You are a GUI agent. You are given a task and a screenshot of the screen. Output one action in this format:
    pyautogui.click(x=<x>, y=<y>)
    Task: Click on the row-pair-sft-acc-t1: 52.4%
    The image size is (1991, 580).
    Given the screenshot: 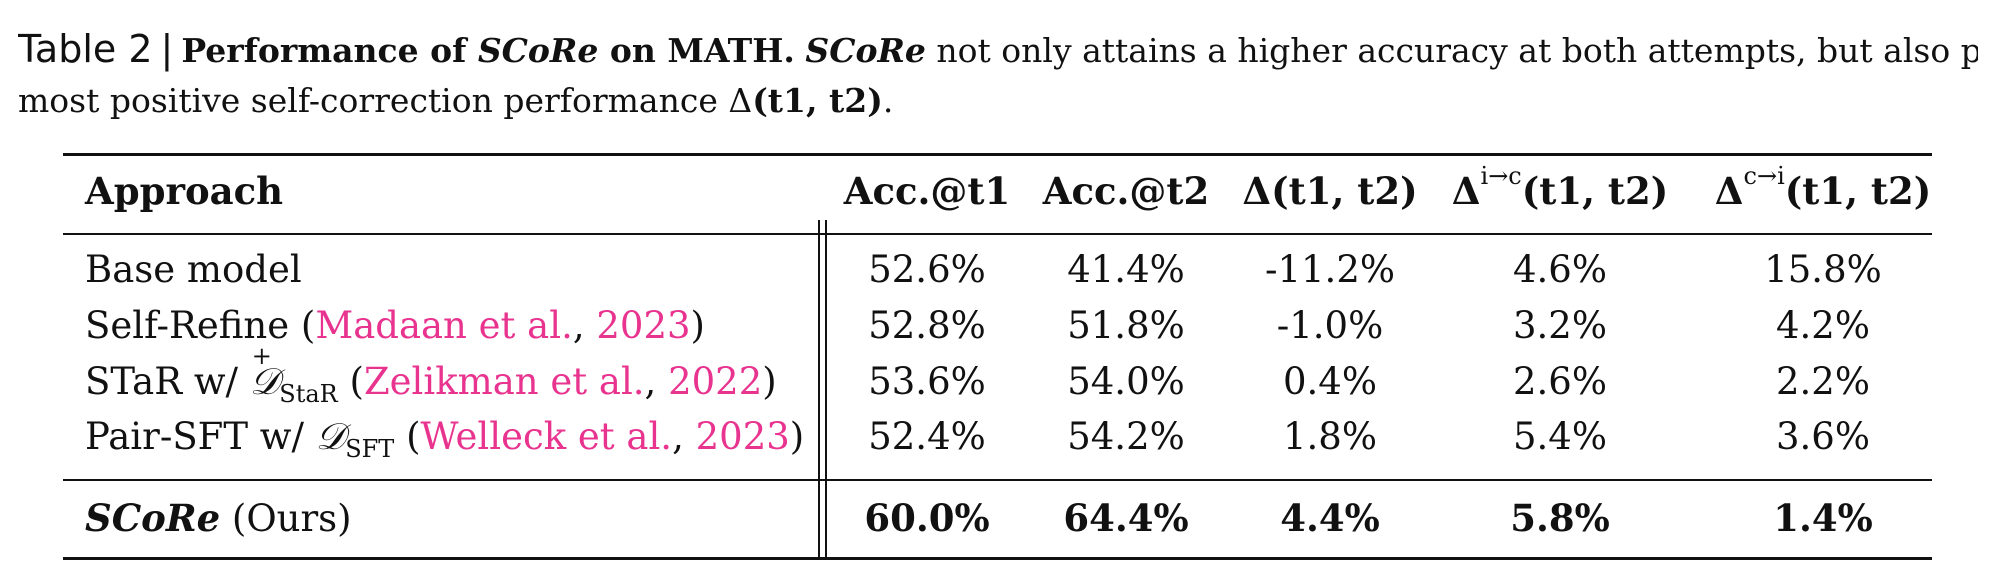 What is the action you would take?
    pyautogui.click(x=927, y=436)
    